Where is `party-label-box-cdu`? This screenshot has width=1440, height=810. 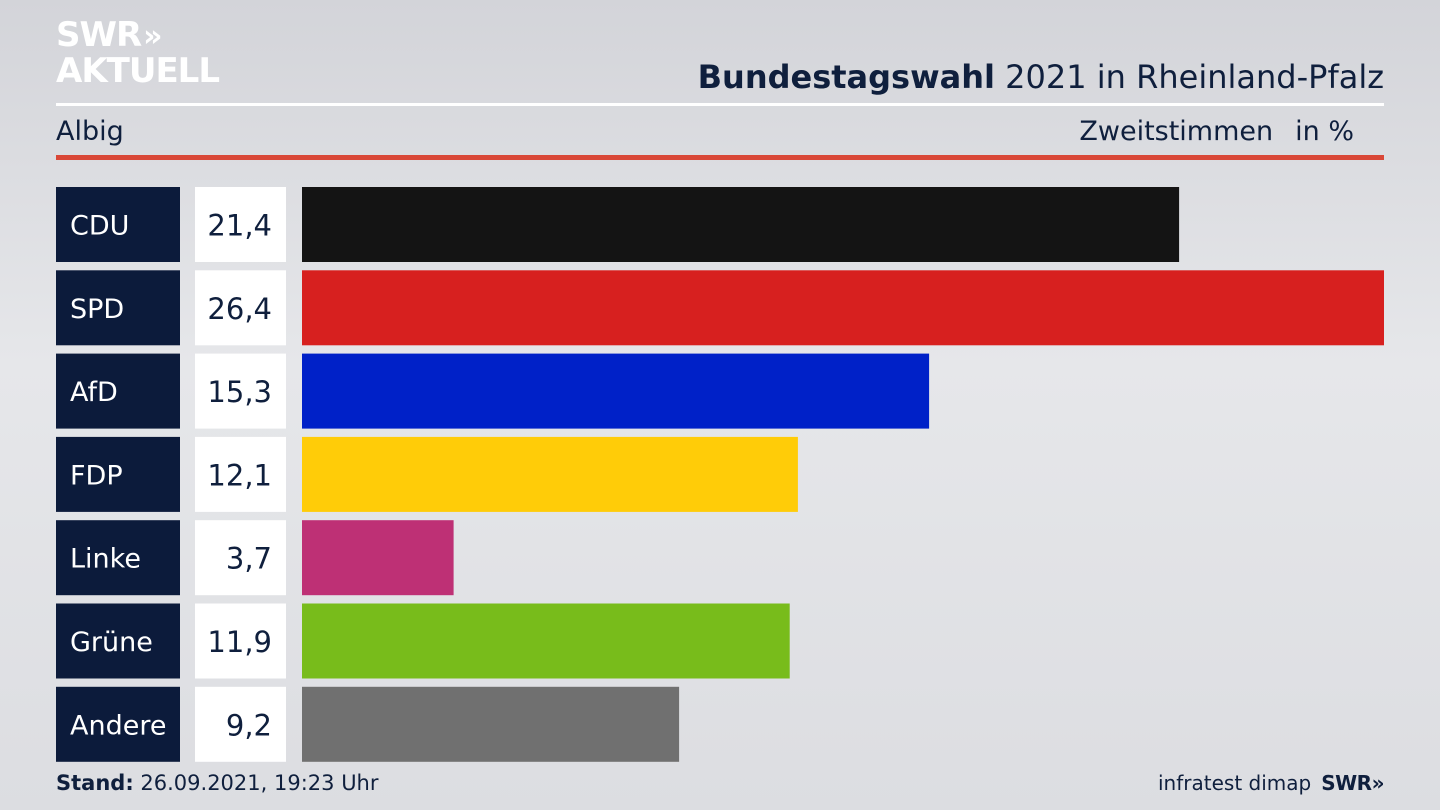 party-label-box-cdu is located at coordinates (118, 224).